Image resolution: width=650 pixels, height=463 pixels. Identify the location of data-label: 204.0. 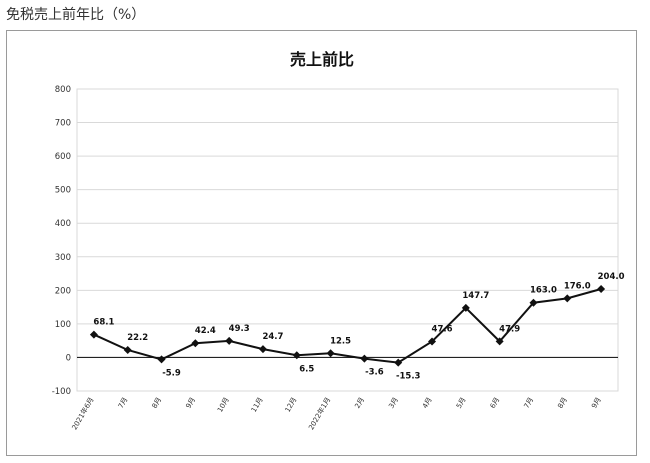
(611, 277).